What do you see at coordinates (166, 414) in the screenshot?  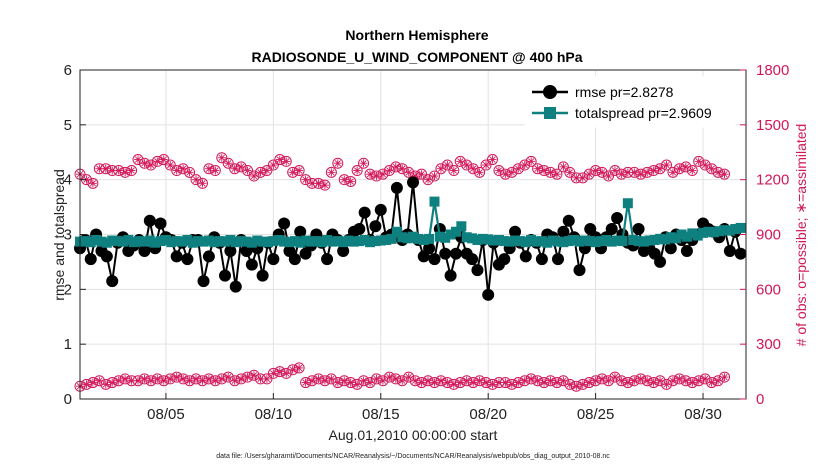 I see `x-tick-label: 08/05` at bounding box center [166, 414].